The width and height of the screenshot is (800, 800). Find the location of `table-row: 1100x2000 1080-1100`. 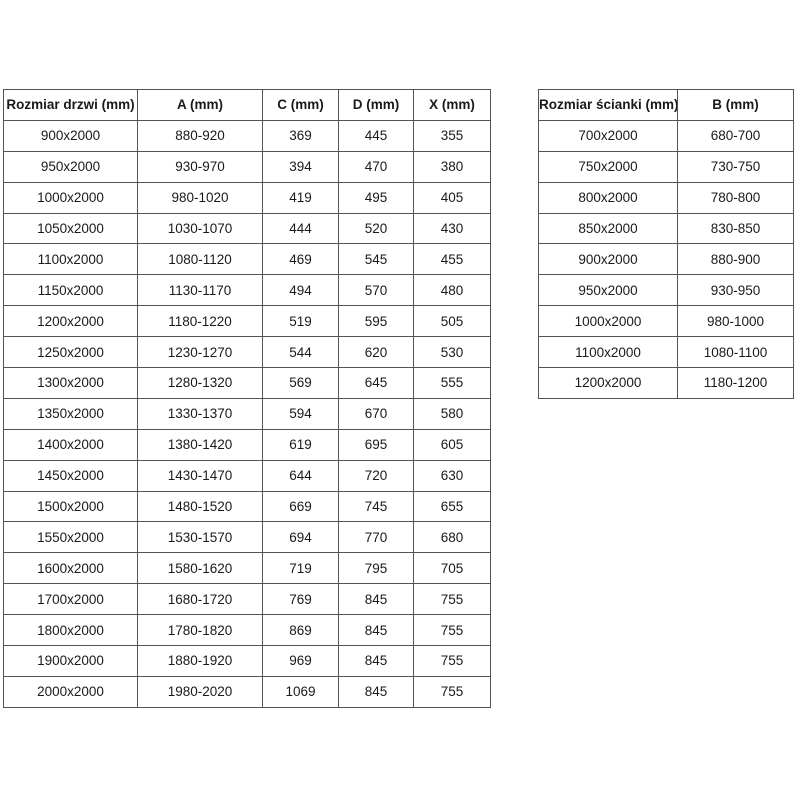

table-row: 1100x2000 1080-1100 is located at coordinates (666, 352).